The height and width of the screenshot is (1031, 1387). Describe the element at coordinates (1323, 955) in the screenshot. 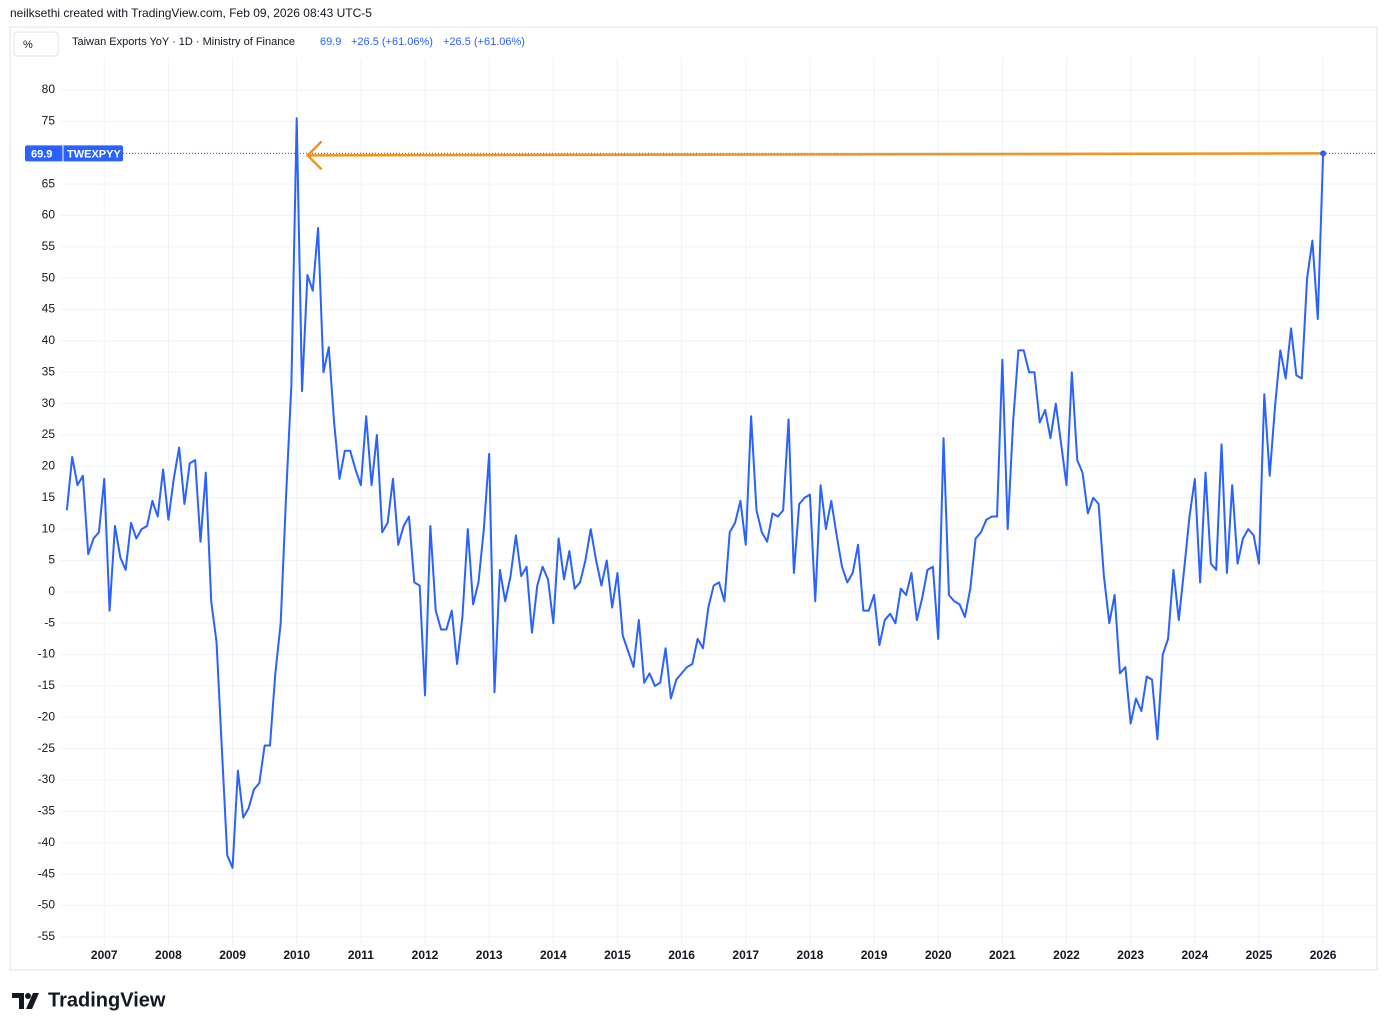

I see `x-tick-label: 2026` at that location.